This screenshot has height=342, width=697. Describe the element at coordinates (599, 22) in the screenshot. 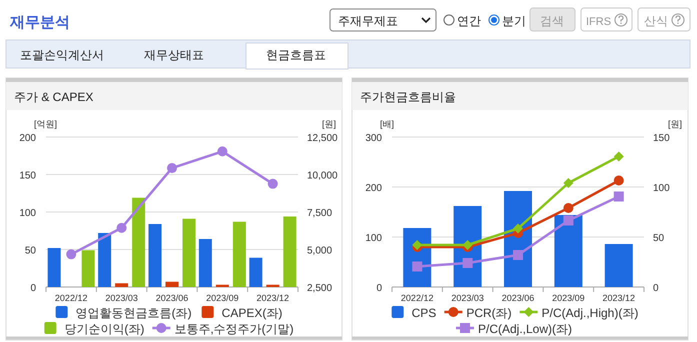

I see `text: IFRS` at that location.